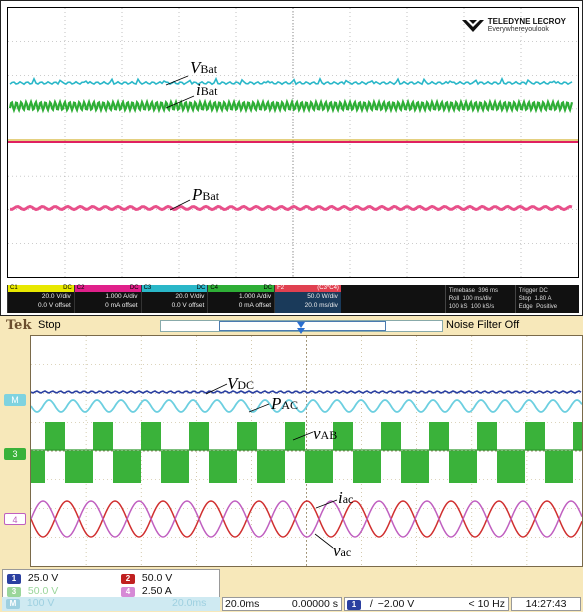 This screenshot has width=583, height=612. I want to click on lecroy-logo-icon, so click(472, 26).